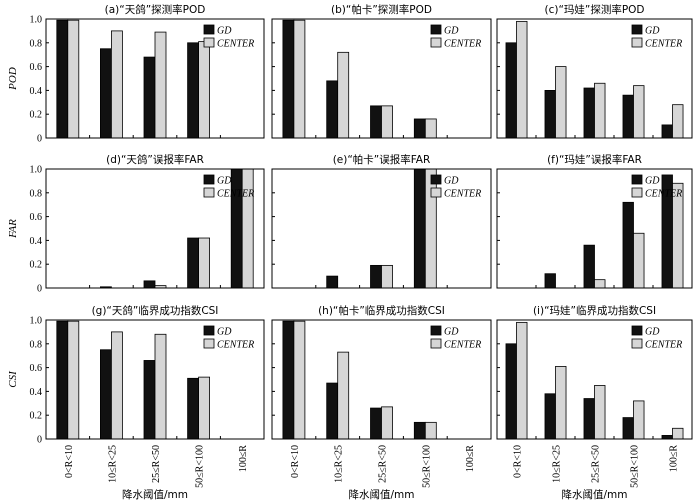 The width and height of the screenshot is (700, 503). I want to click on panel-title: (f)“玛娃”误报率FAR, so click(594, 159).